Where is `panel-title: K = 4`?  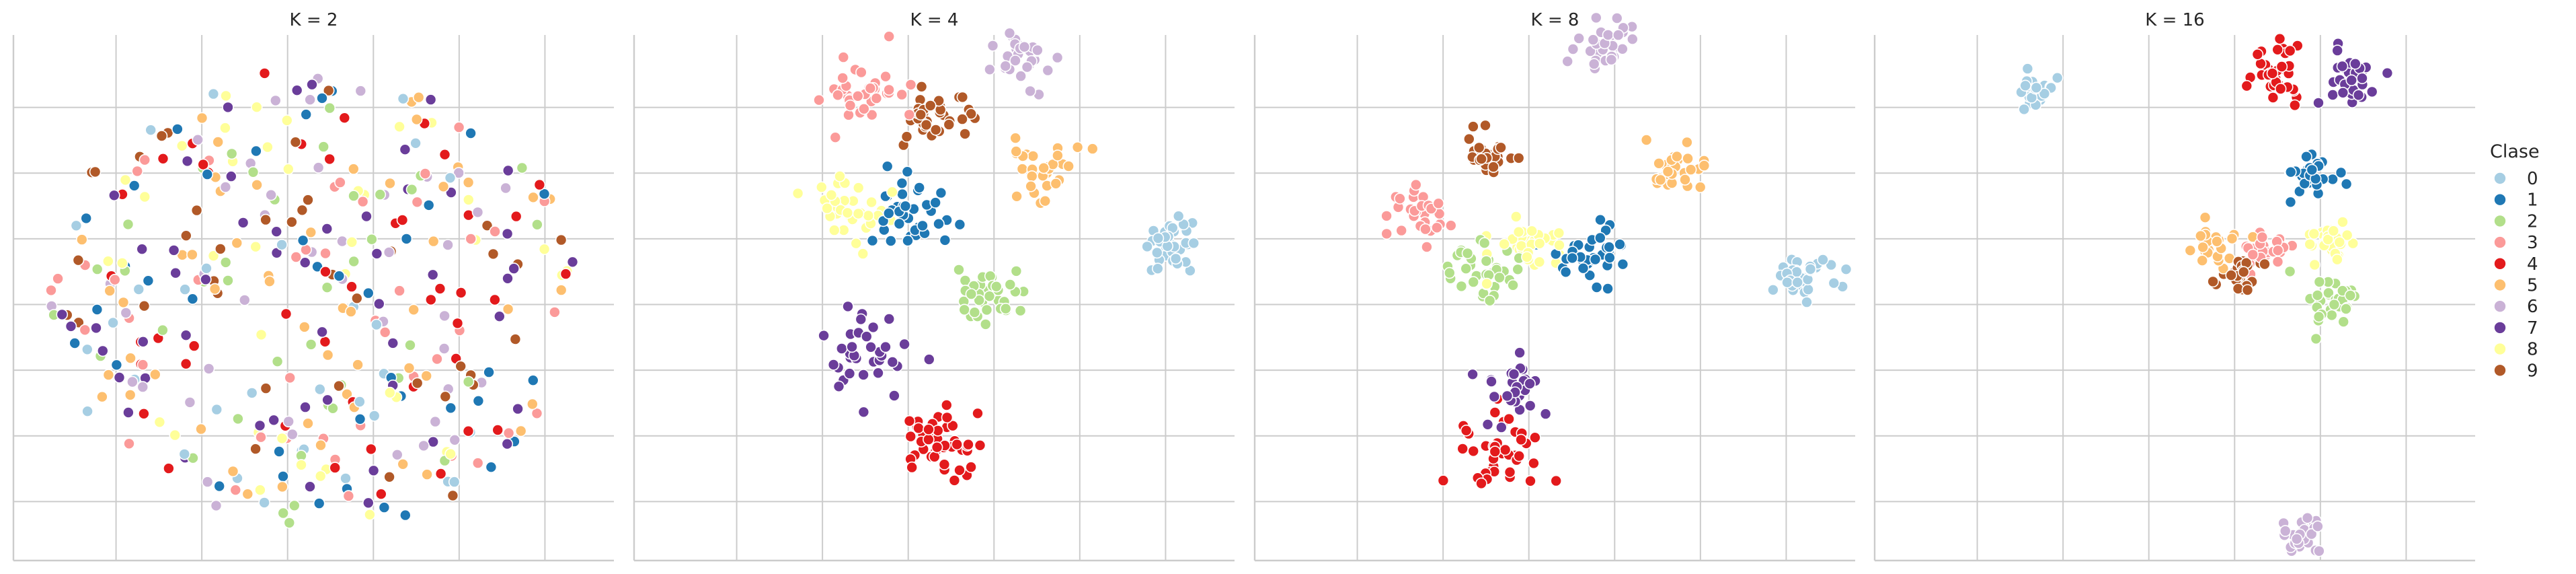
panel-title: K = 4 is located at coordinates (935, 20).